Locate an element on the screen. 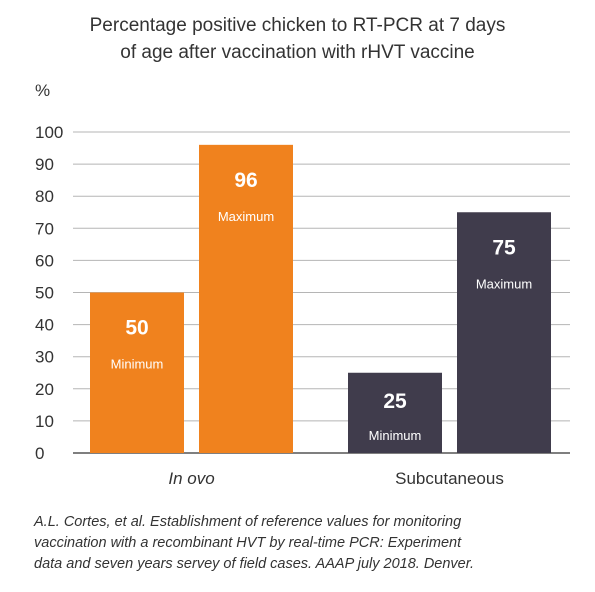 The width and height of the screenshot is (595, 592). y-tick-label: 80 is located at coordinates (44, 196).